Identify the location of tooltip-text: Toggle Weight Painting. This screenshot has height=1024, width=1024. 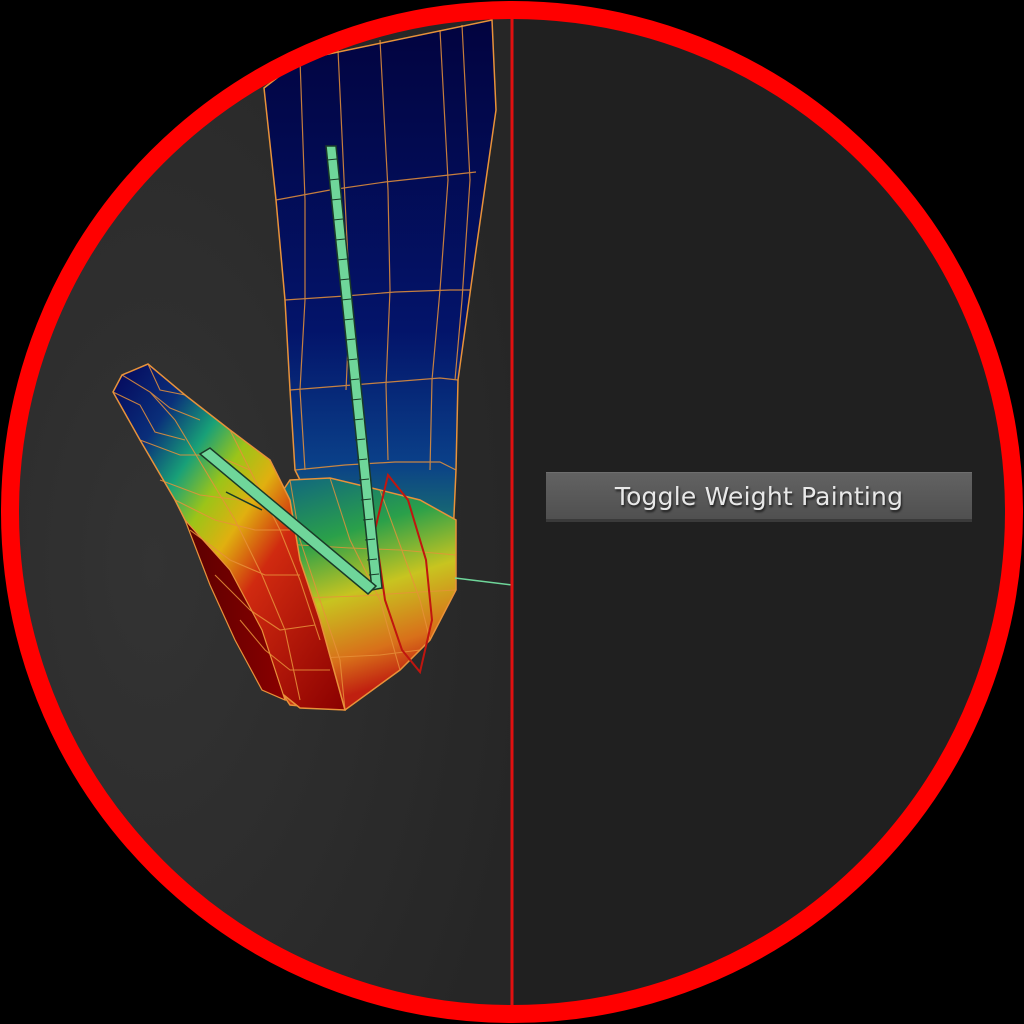
(759, 496).